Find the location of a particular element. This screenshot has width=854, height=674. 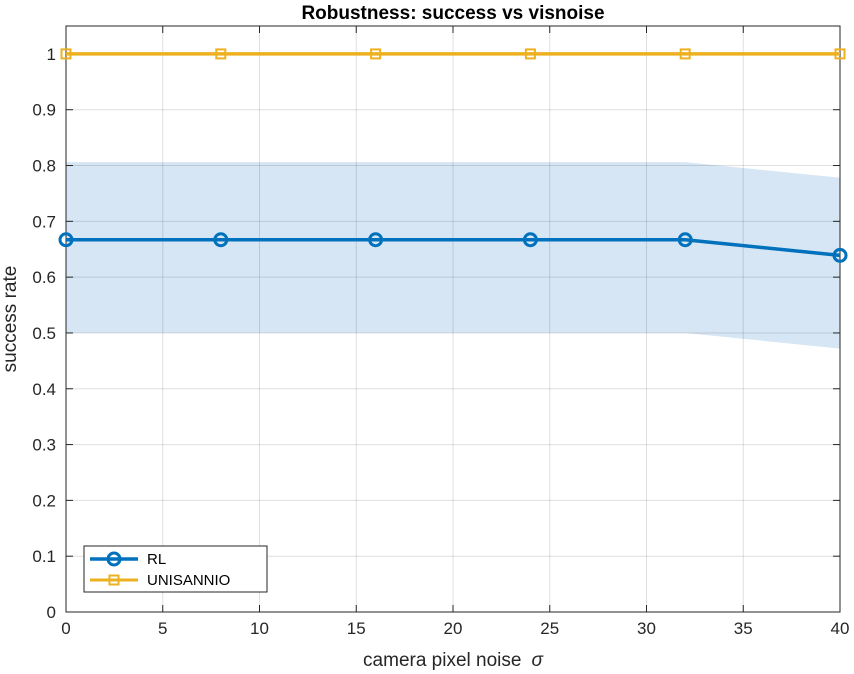

series-line-rl is located at coordinates (453, 248).